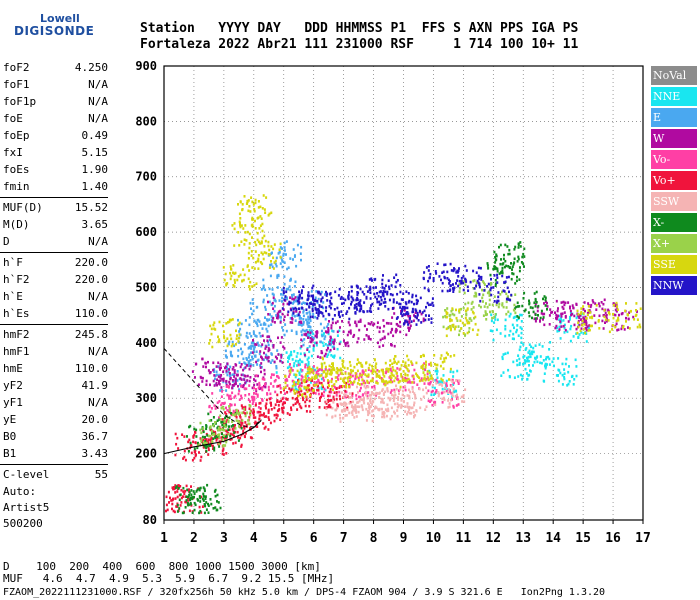 The height and width of the screenshot is (600, 700). What do you see at coordinates (146, 121) in the screenshot?
I see `y-tick-label: 800` at bounding box center [146, 121].